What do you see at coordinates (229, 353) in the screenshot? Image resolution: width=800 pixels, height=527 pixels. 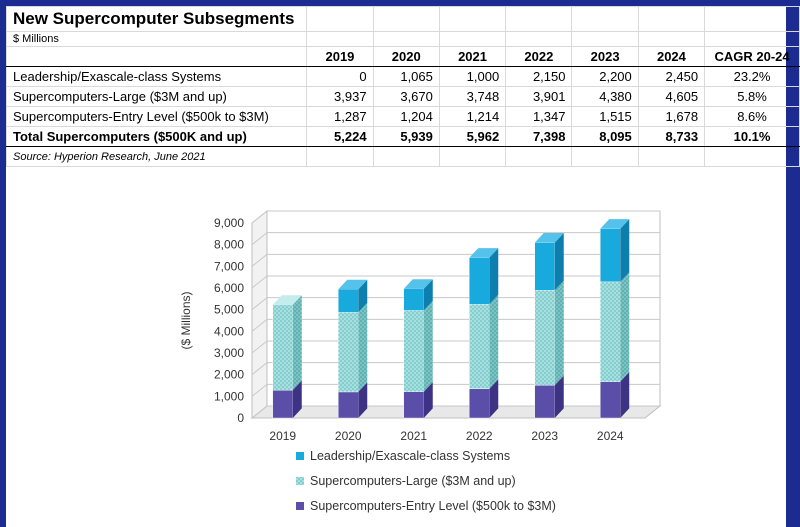 I see `y-tick-label: 3,000` at bounding box center [229, 353].